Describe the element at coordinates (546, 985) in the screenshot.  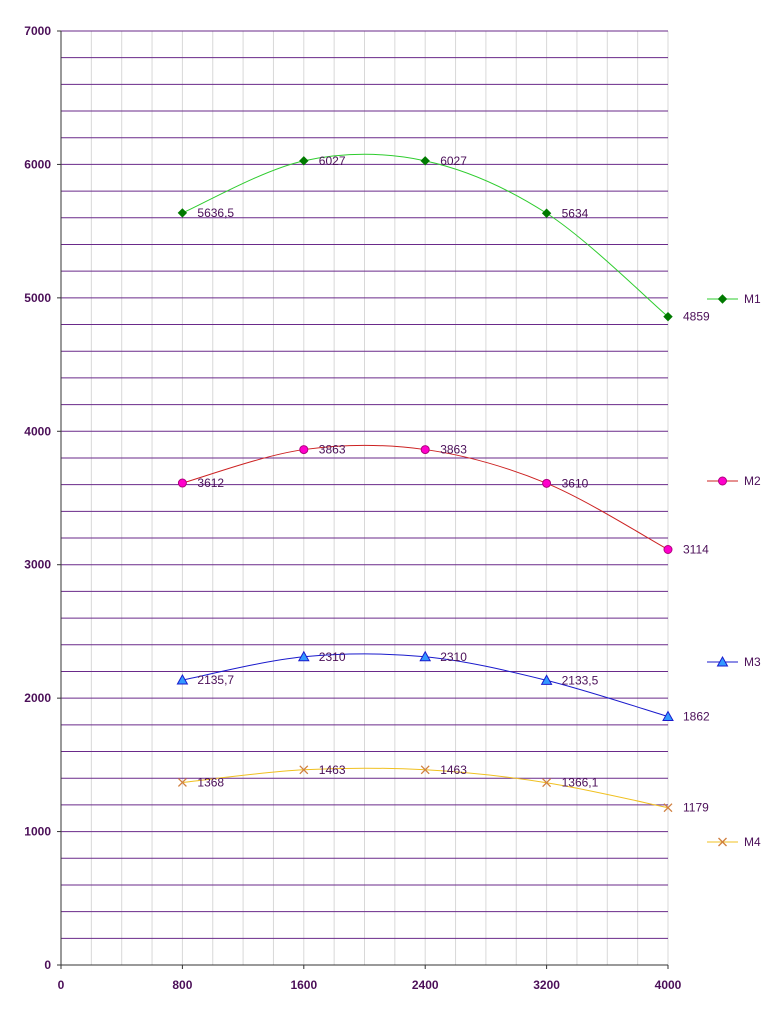
I see `x-tick-label: 3200` at that location.